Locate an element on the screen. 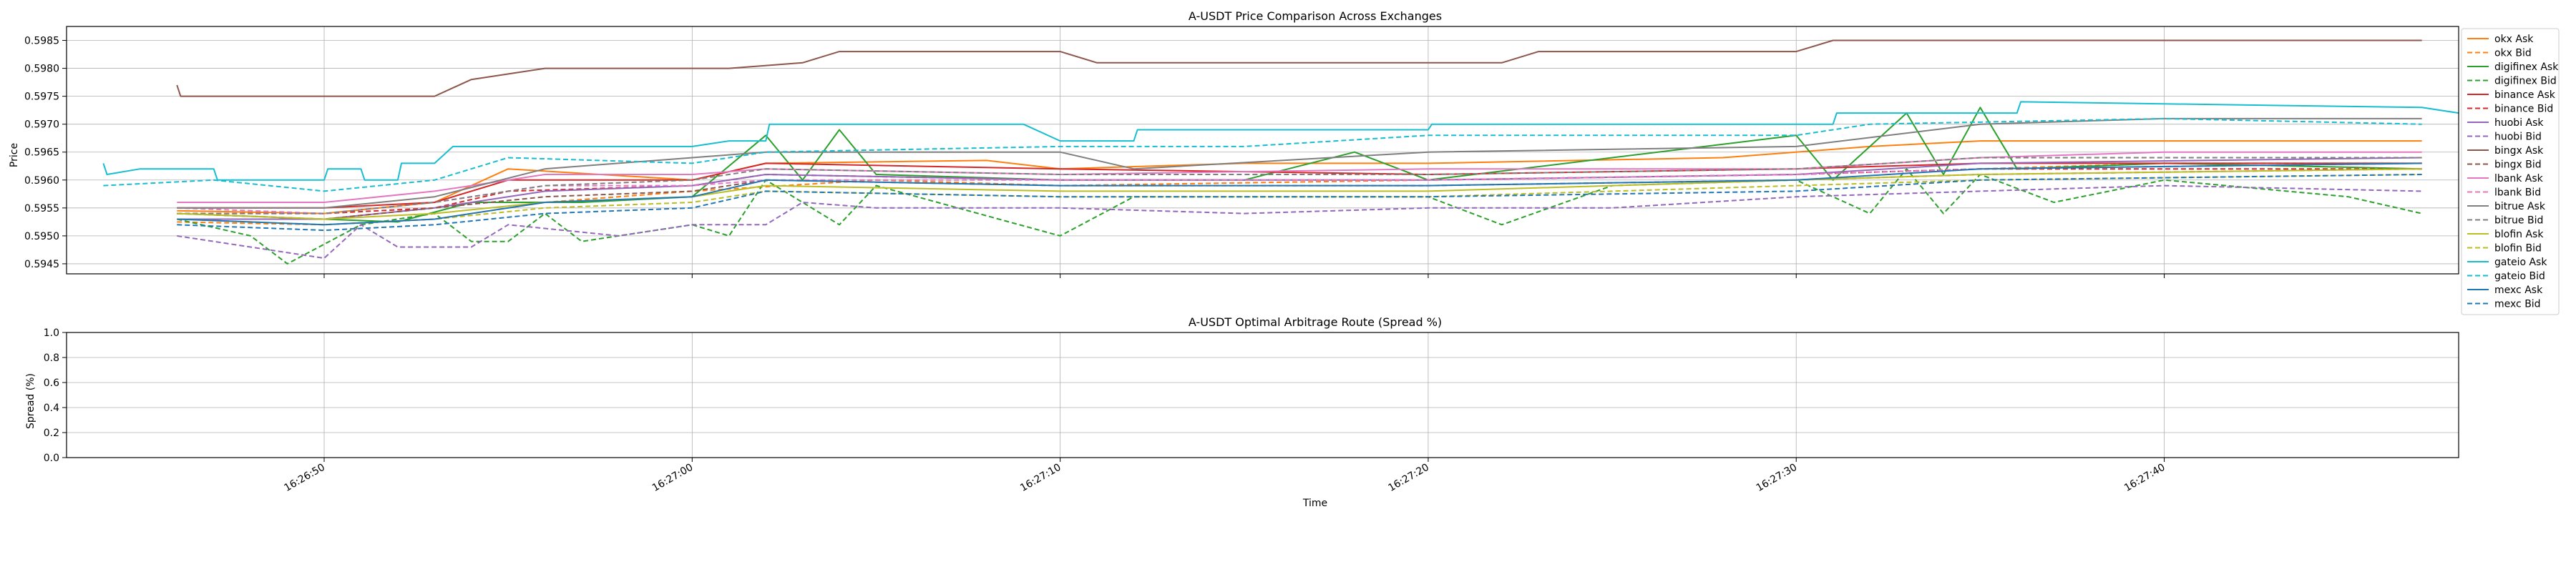  price-y-tick-label: 0.5970 is located at coordinates (41, 125).